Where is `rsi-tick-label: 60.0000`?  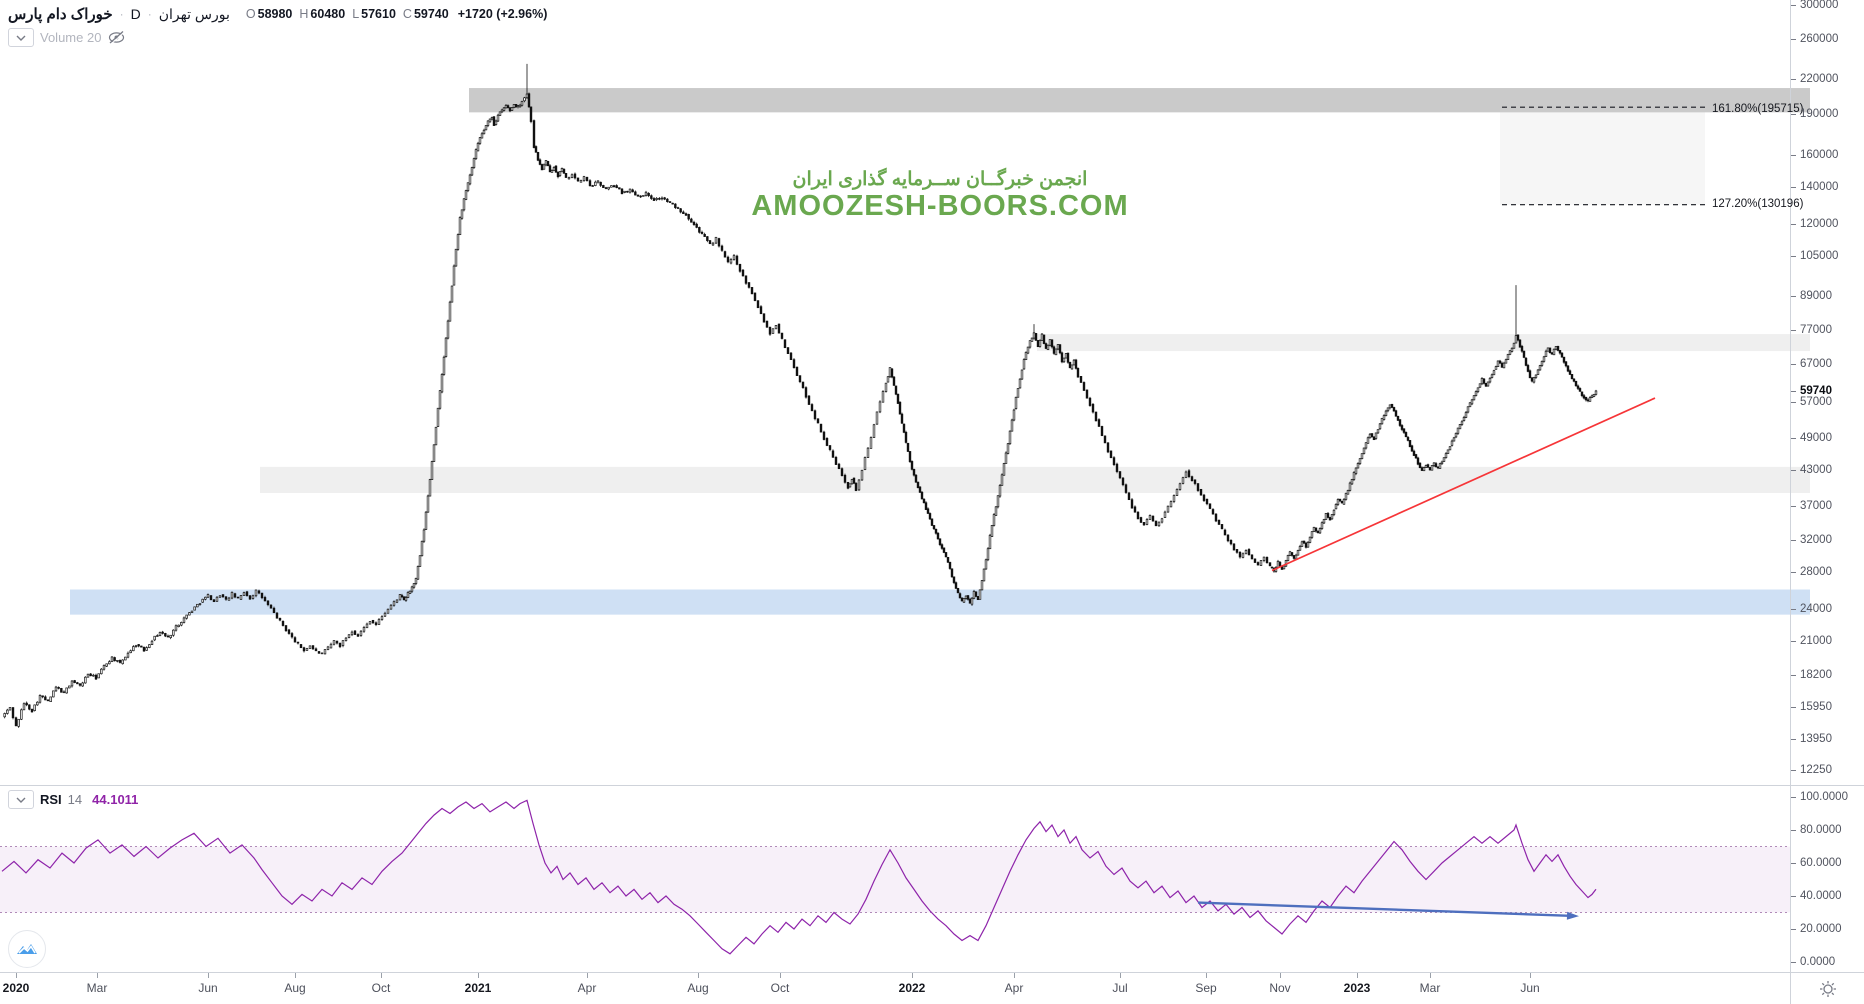 rsi-tick-label: 60.0000 is located at coordinates (1827, 863).